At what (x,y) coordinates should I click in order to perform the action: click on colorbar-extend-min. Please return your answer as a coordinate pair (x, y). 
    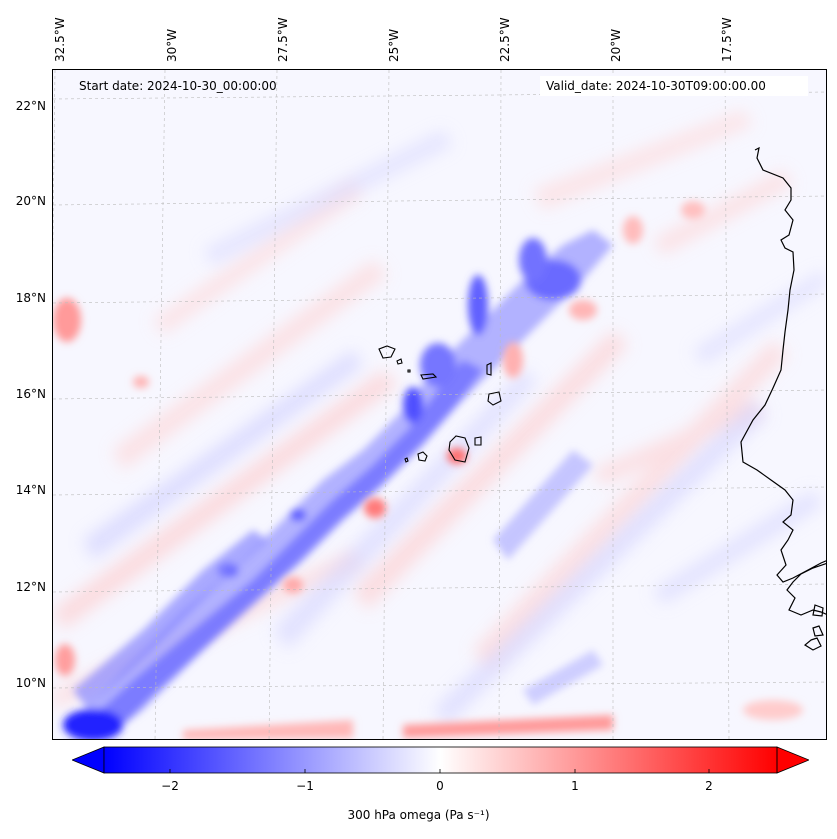
    Looking at the image, I should click on (88, 760).